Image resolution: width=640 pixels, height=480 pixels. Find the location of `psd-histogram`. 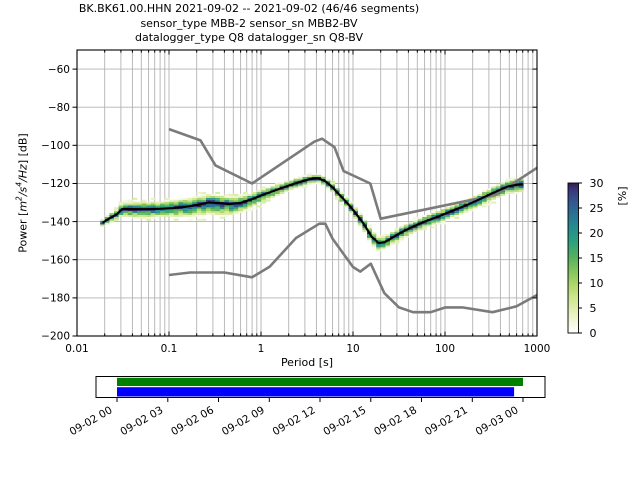

psd-histogram is located at coordinates (312, 212).